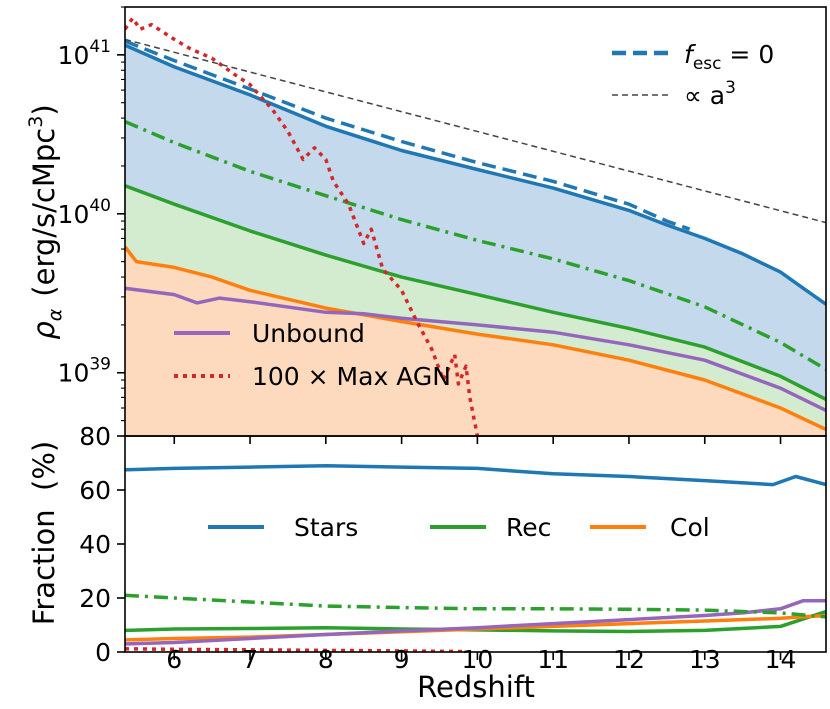 Image resolution: width=830 pixels, height=709 pixels. Describe the element at coordinates (84, 371) in the screenshot. I see `ytick-top-label-0: 1039` at that location.